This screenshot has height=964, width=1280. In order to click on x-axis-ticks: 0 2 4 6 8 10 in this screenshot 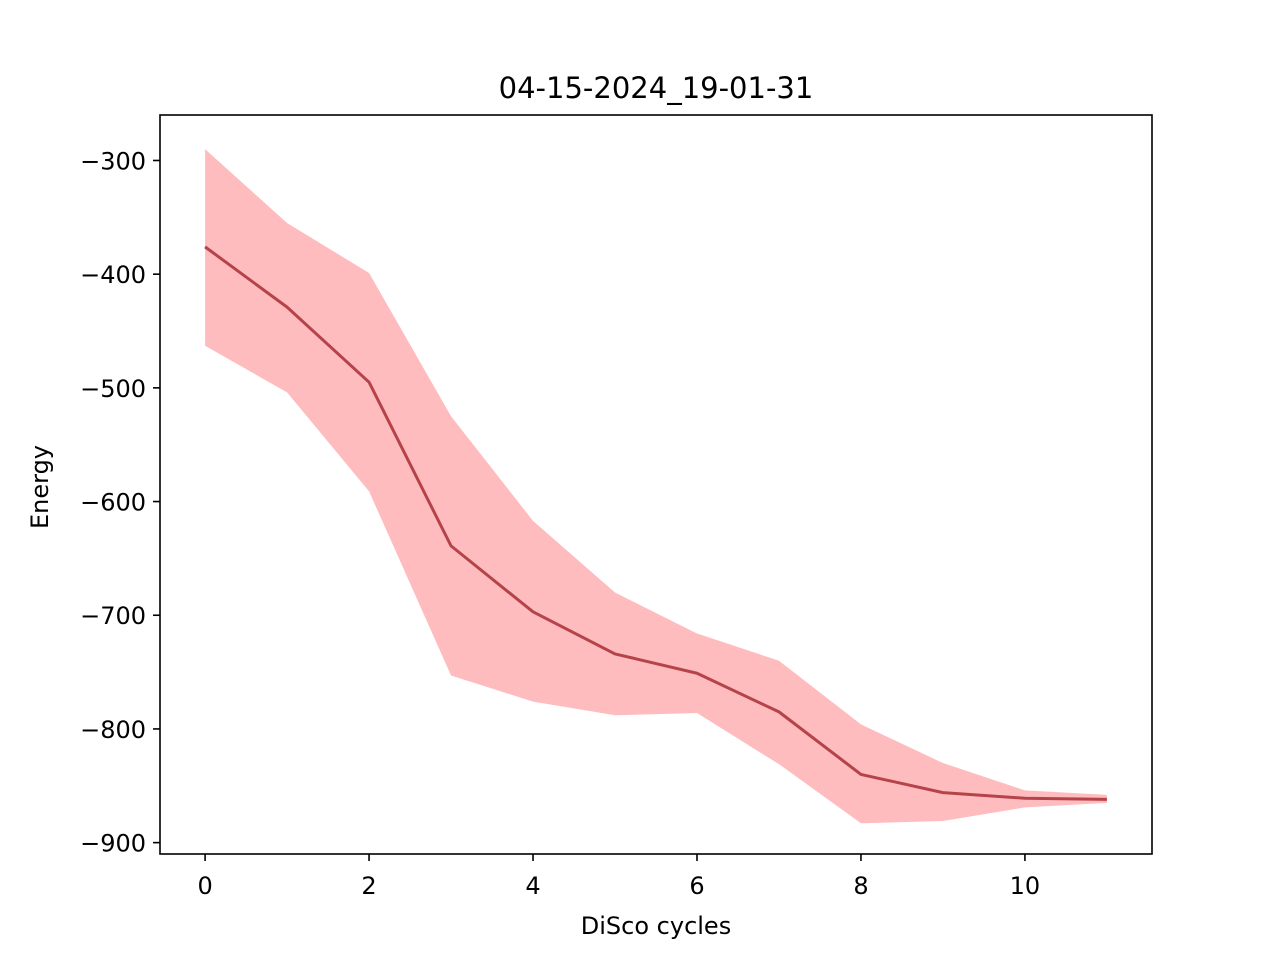, I will do `click(618, 877)`.